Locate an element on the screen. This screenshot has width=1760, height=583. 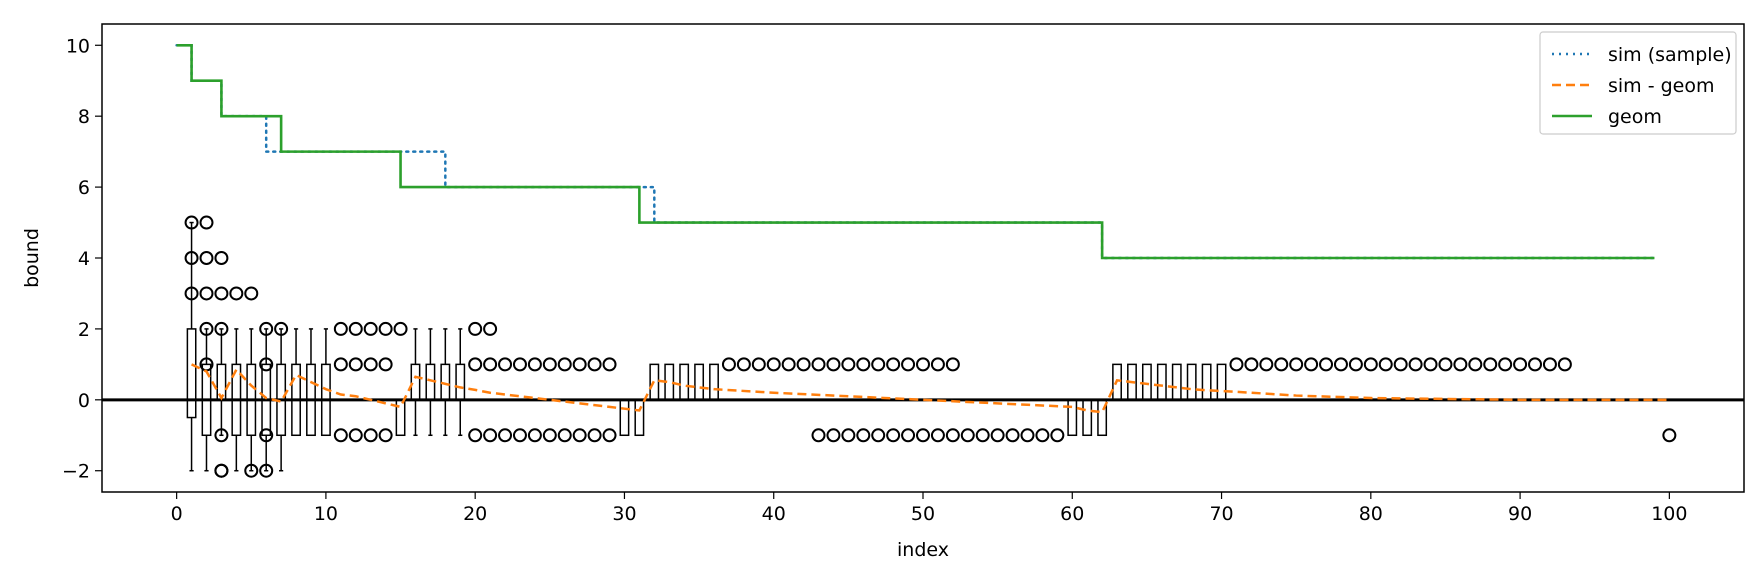
y-tick-label: −2 is located at coordinates (76, 472).